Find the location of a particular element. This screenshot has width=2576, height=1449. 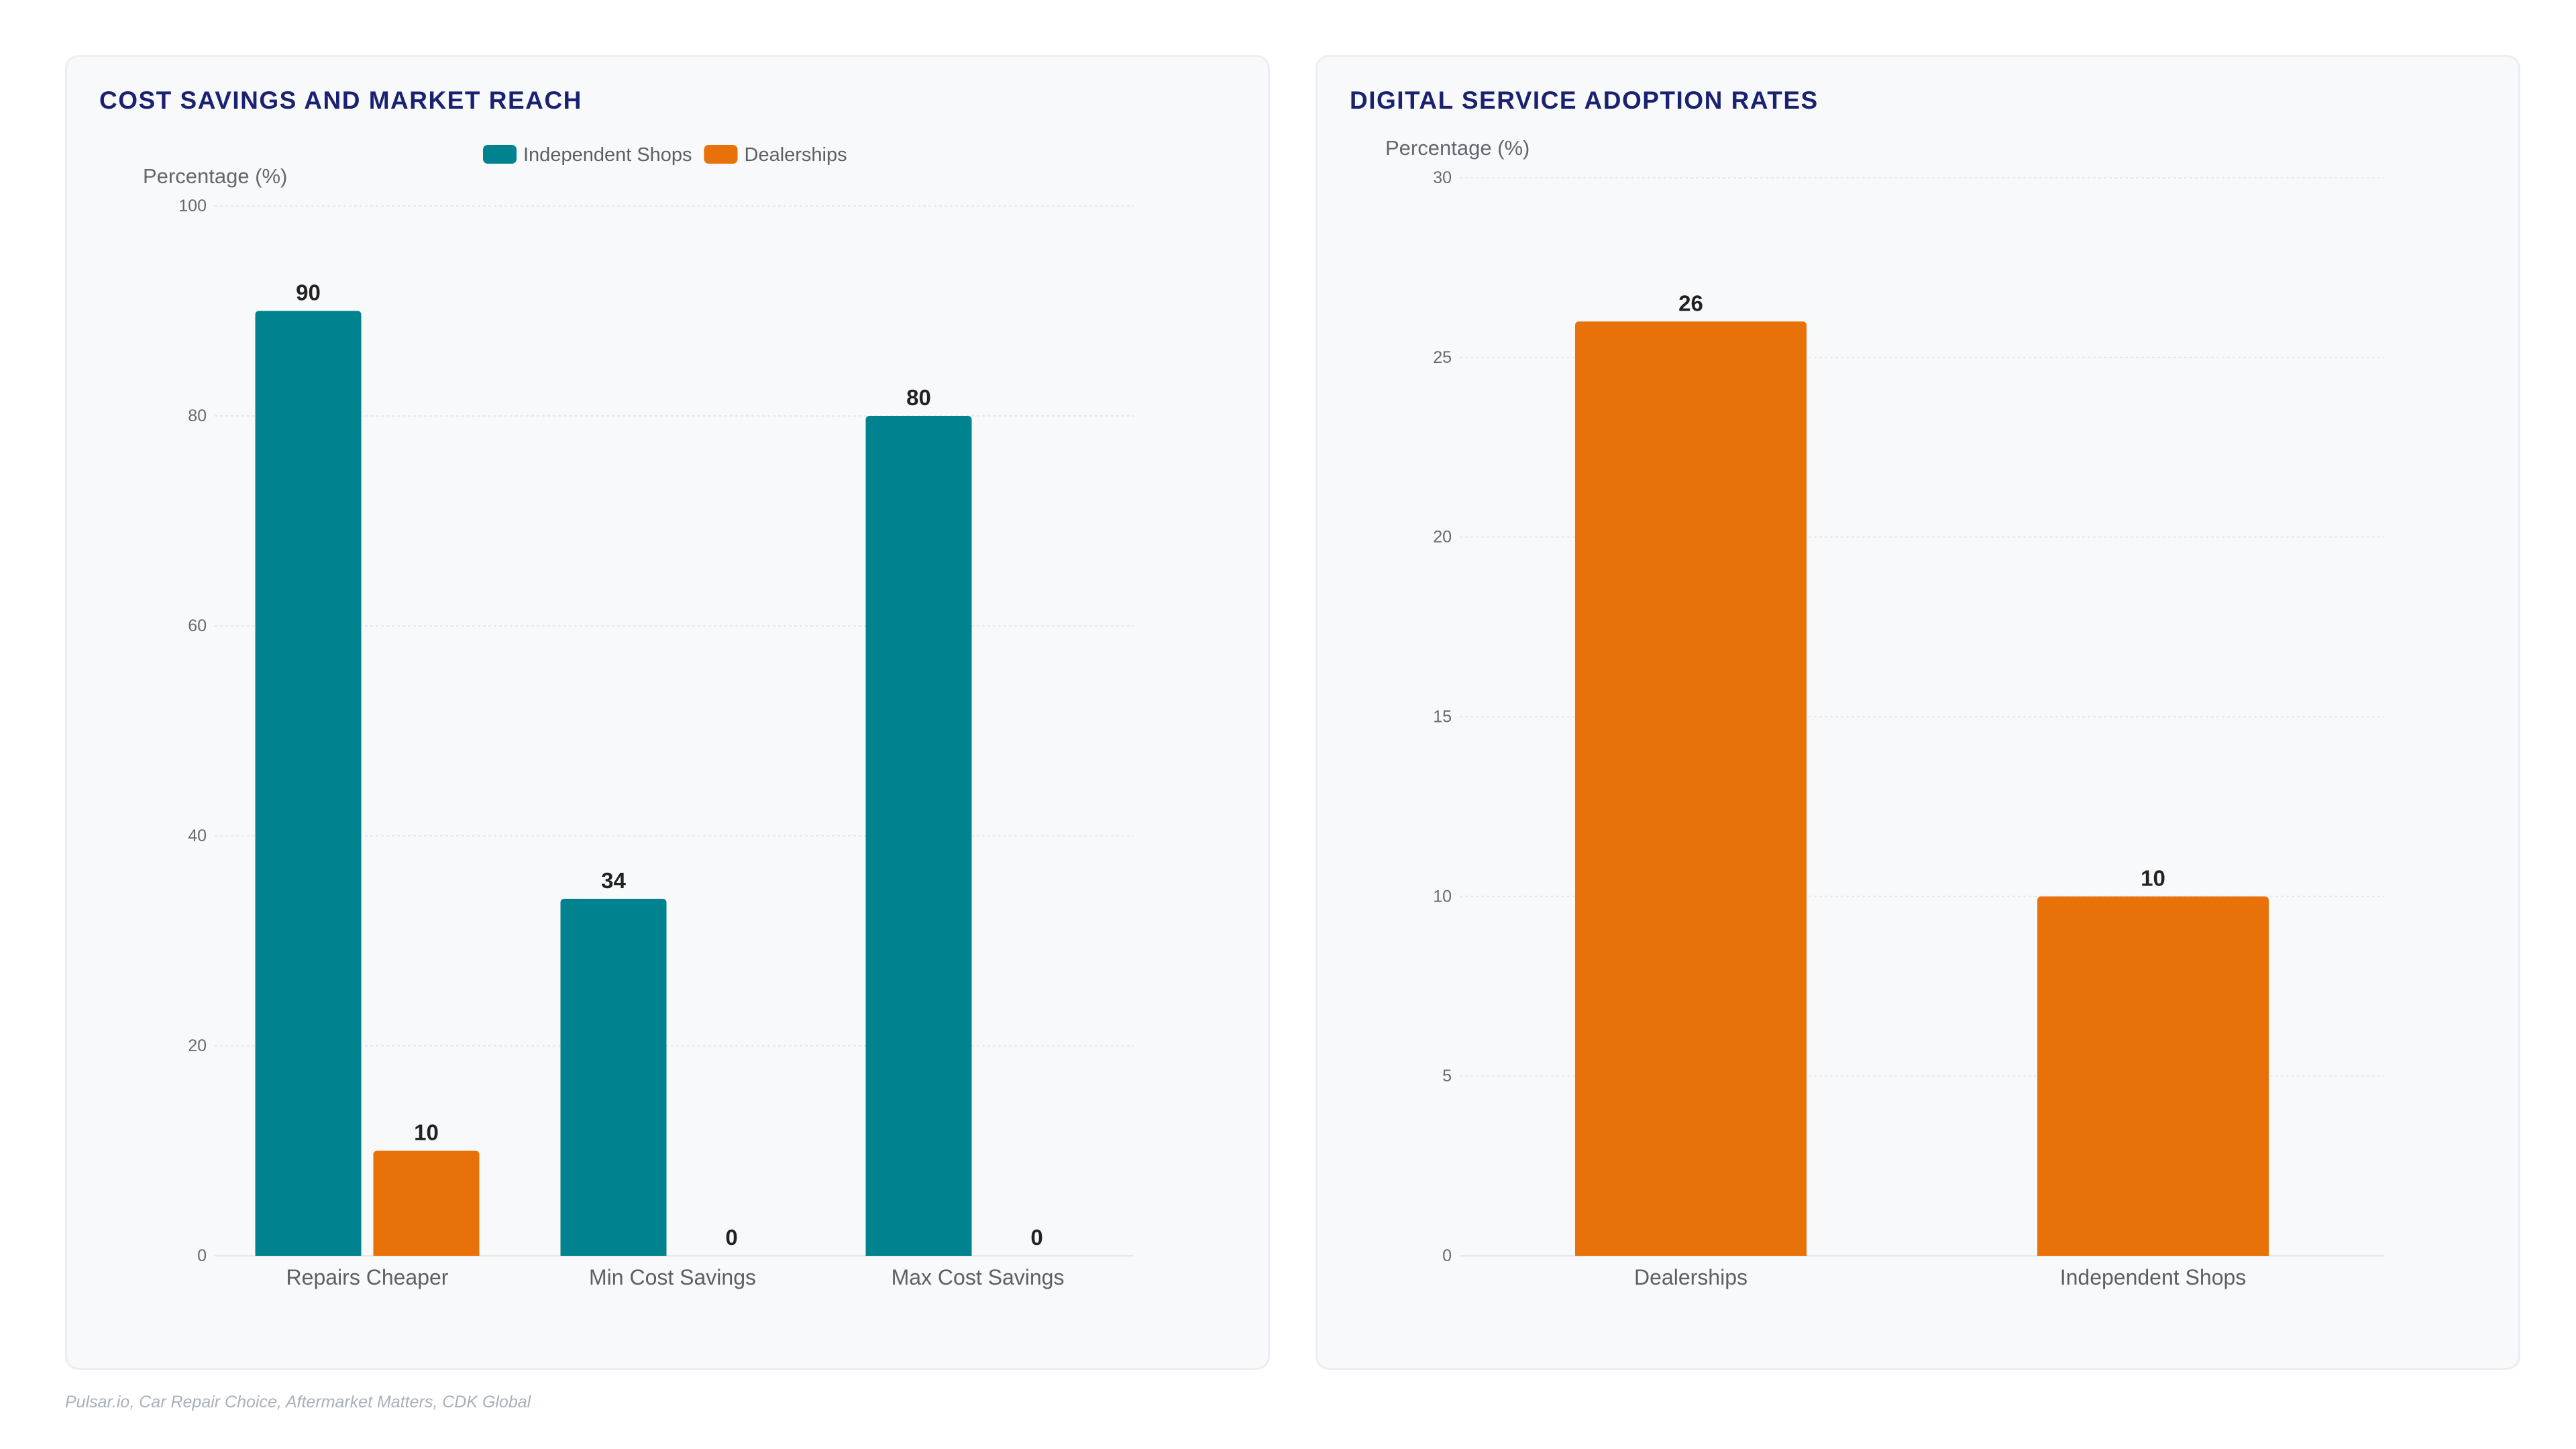

y-tick-label: 40 is located at coordinates (197, 835).